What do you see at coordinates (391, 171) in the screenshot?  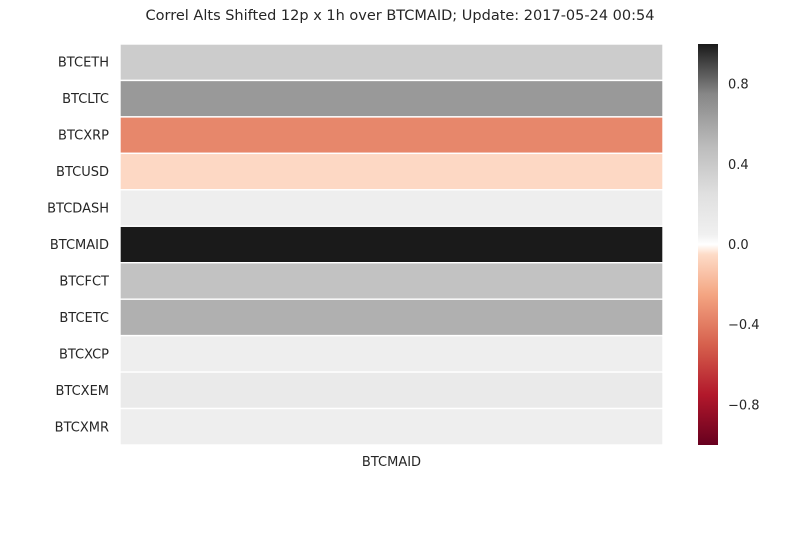 I see `heatmap-cell-btcusd` at bounding box center [391, 171].